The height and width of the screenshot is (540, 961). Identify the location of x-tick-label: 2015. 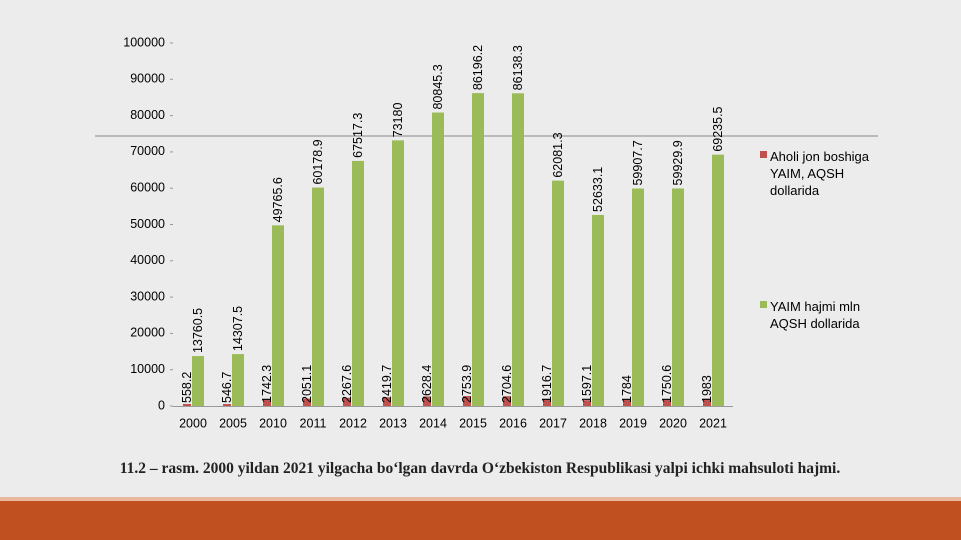
(473, 423).